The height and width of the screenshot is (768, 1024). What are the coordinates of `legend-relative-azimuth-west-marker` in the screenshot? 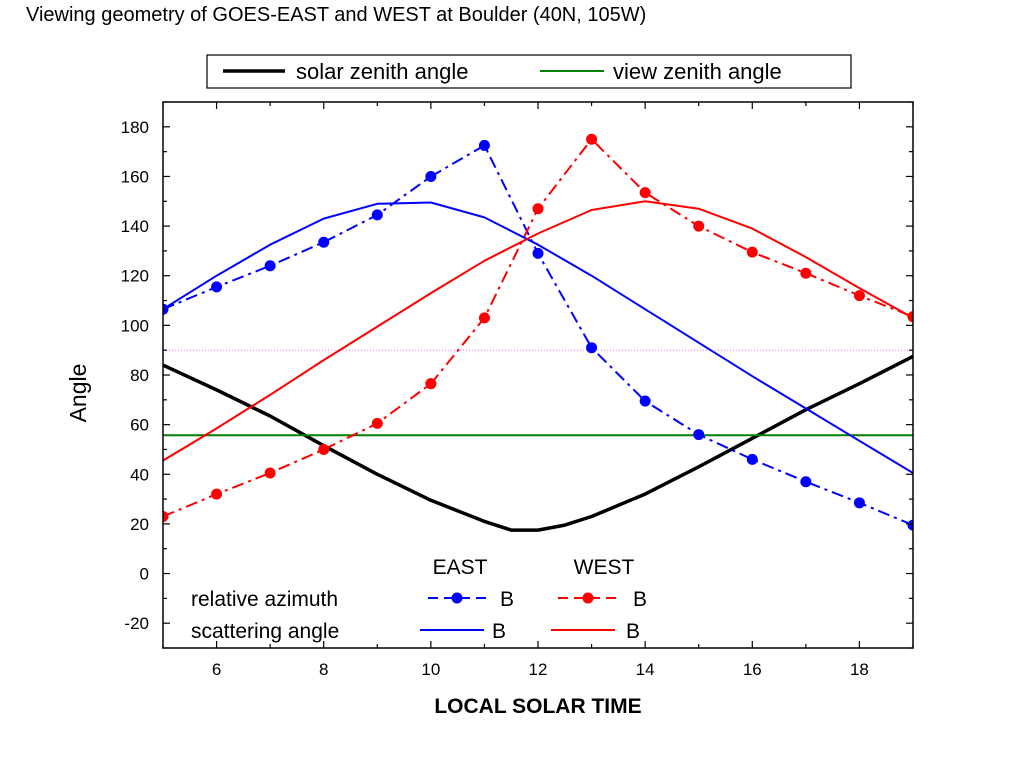 It's located at (588, 598).